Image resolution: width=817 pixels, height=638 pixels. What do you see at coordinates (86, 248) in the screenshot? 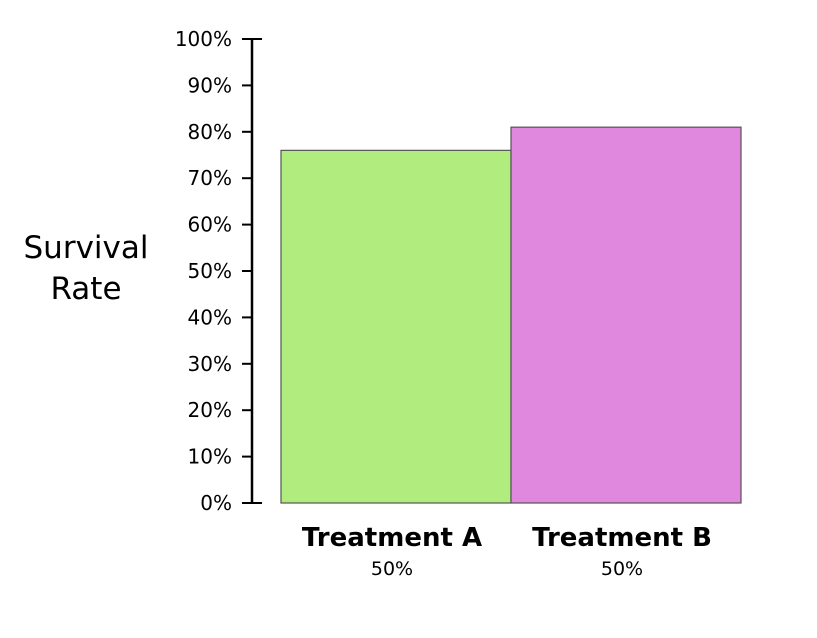
I see `y-axis-label-line-1: Survival` at bounding box center [86, 248].